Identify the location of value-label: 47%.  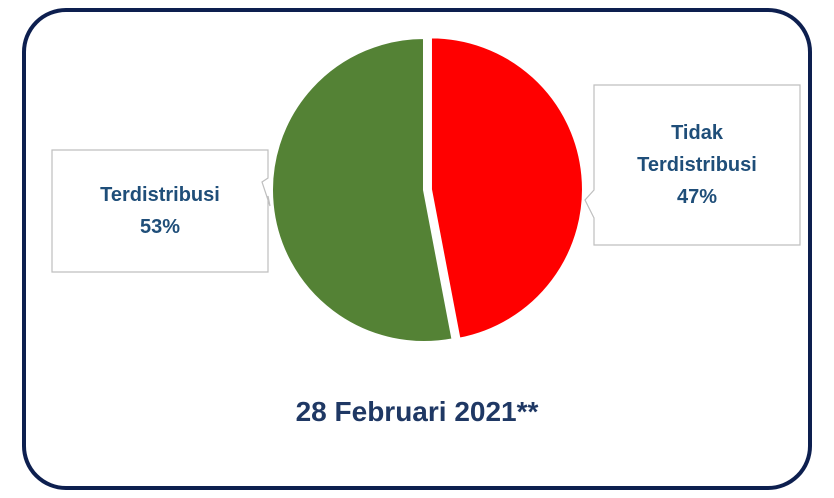
(697, 197).